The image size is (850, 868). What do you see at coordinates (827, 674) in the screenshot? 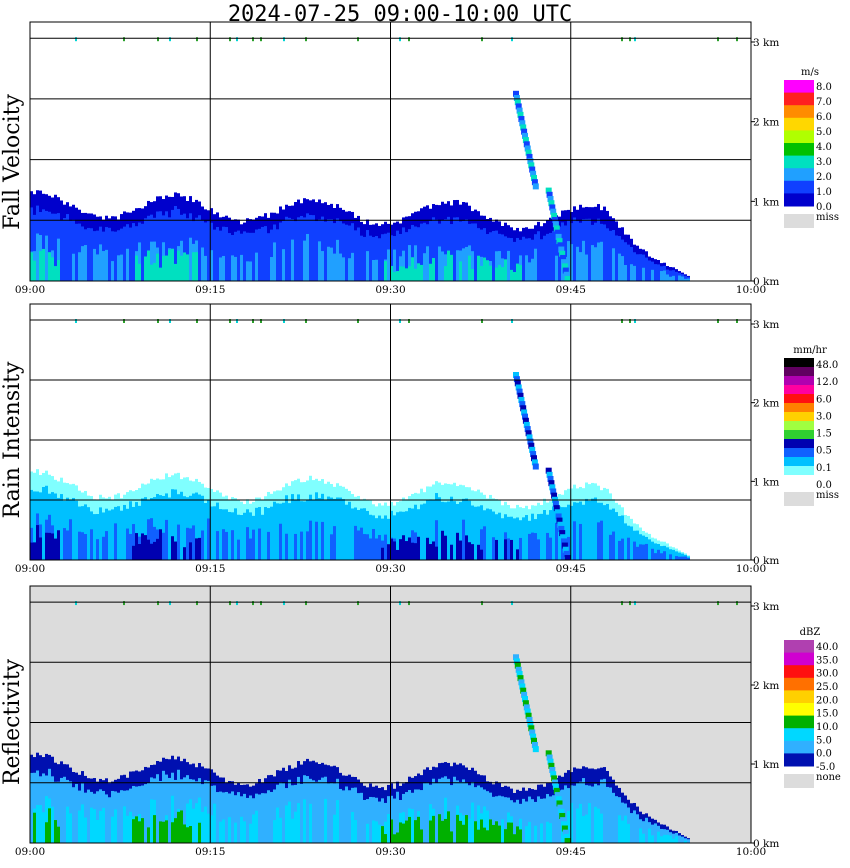
I see `colorbar-label: 30.0` at bounding box center [827, 674].